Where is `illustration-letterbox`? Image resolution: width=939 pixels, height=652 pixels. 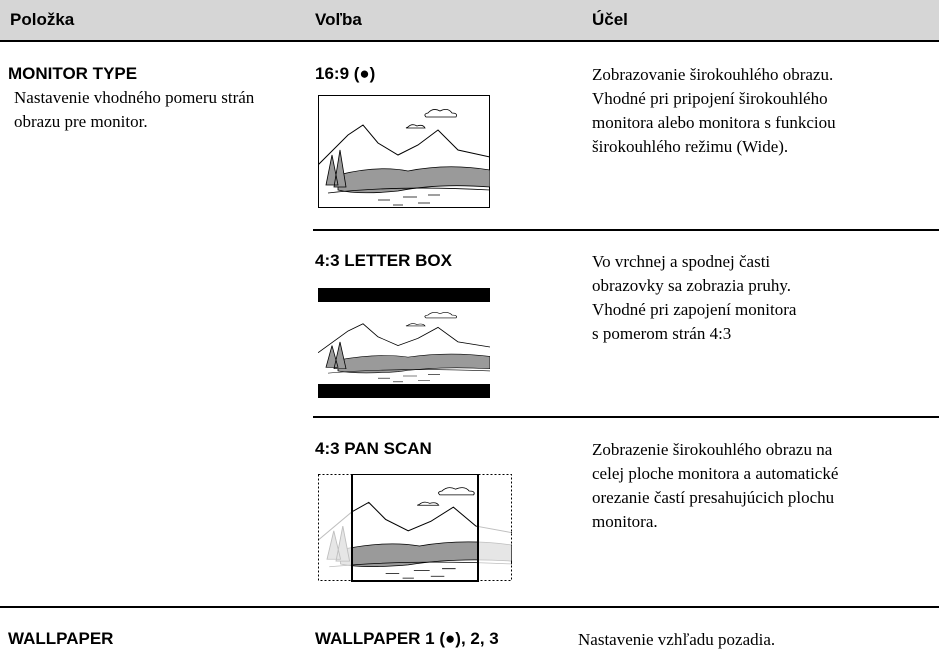
illustration-letterbox is located at coordinates (404, 343).